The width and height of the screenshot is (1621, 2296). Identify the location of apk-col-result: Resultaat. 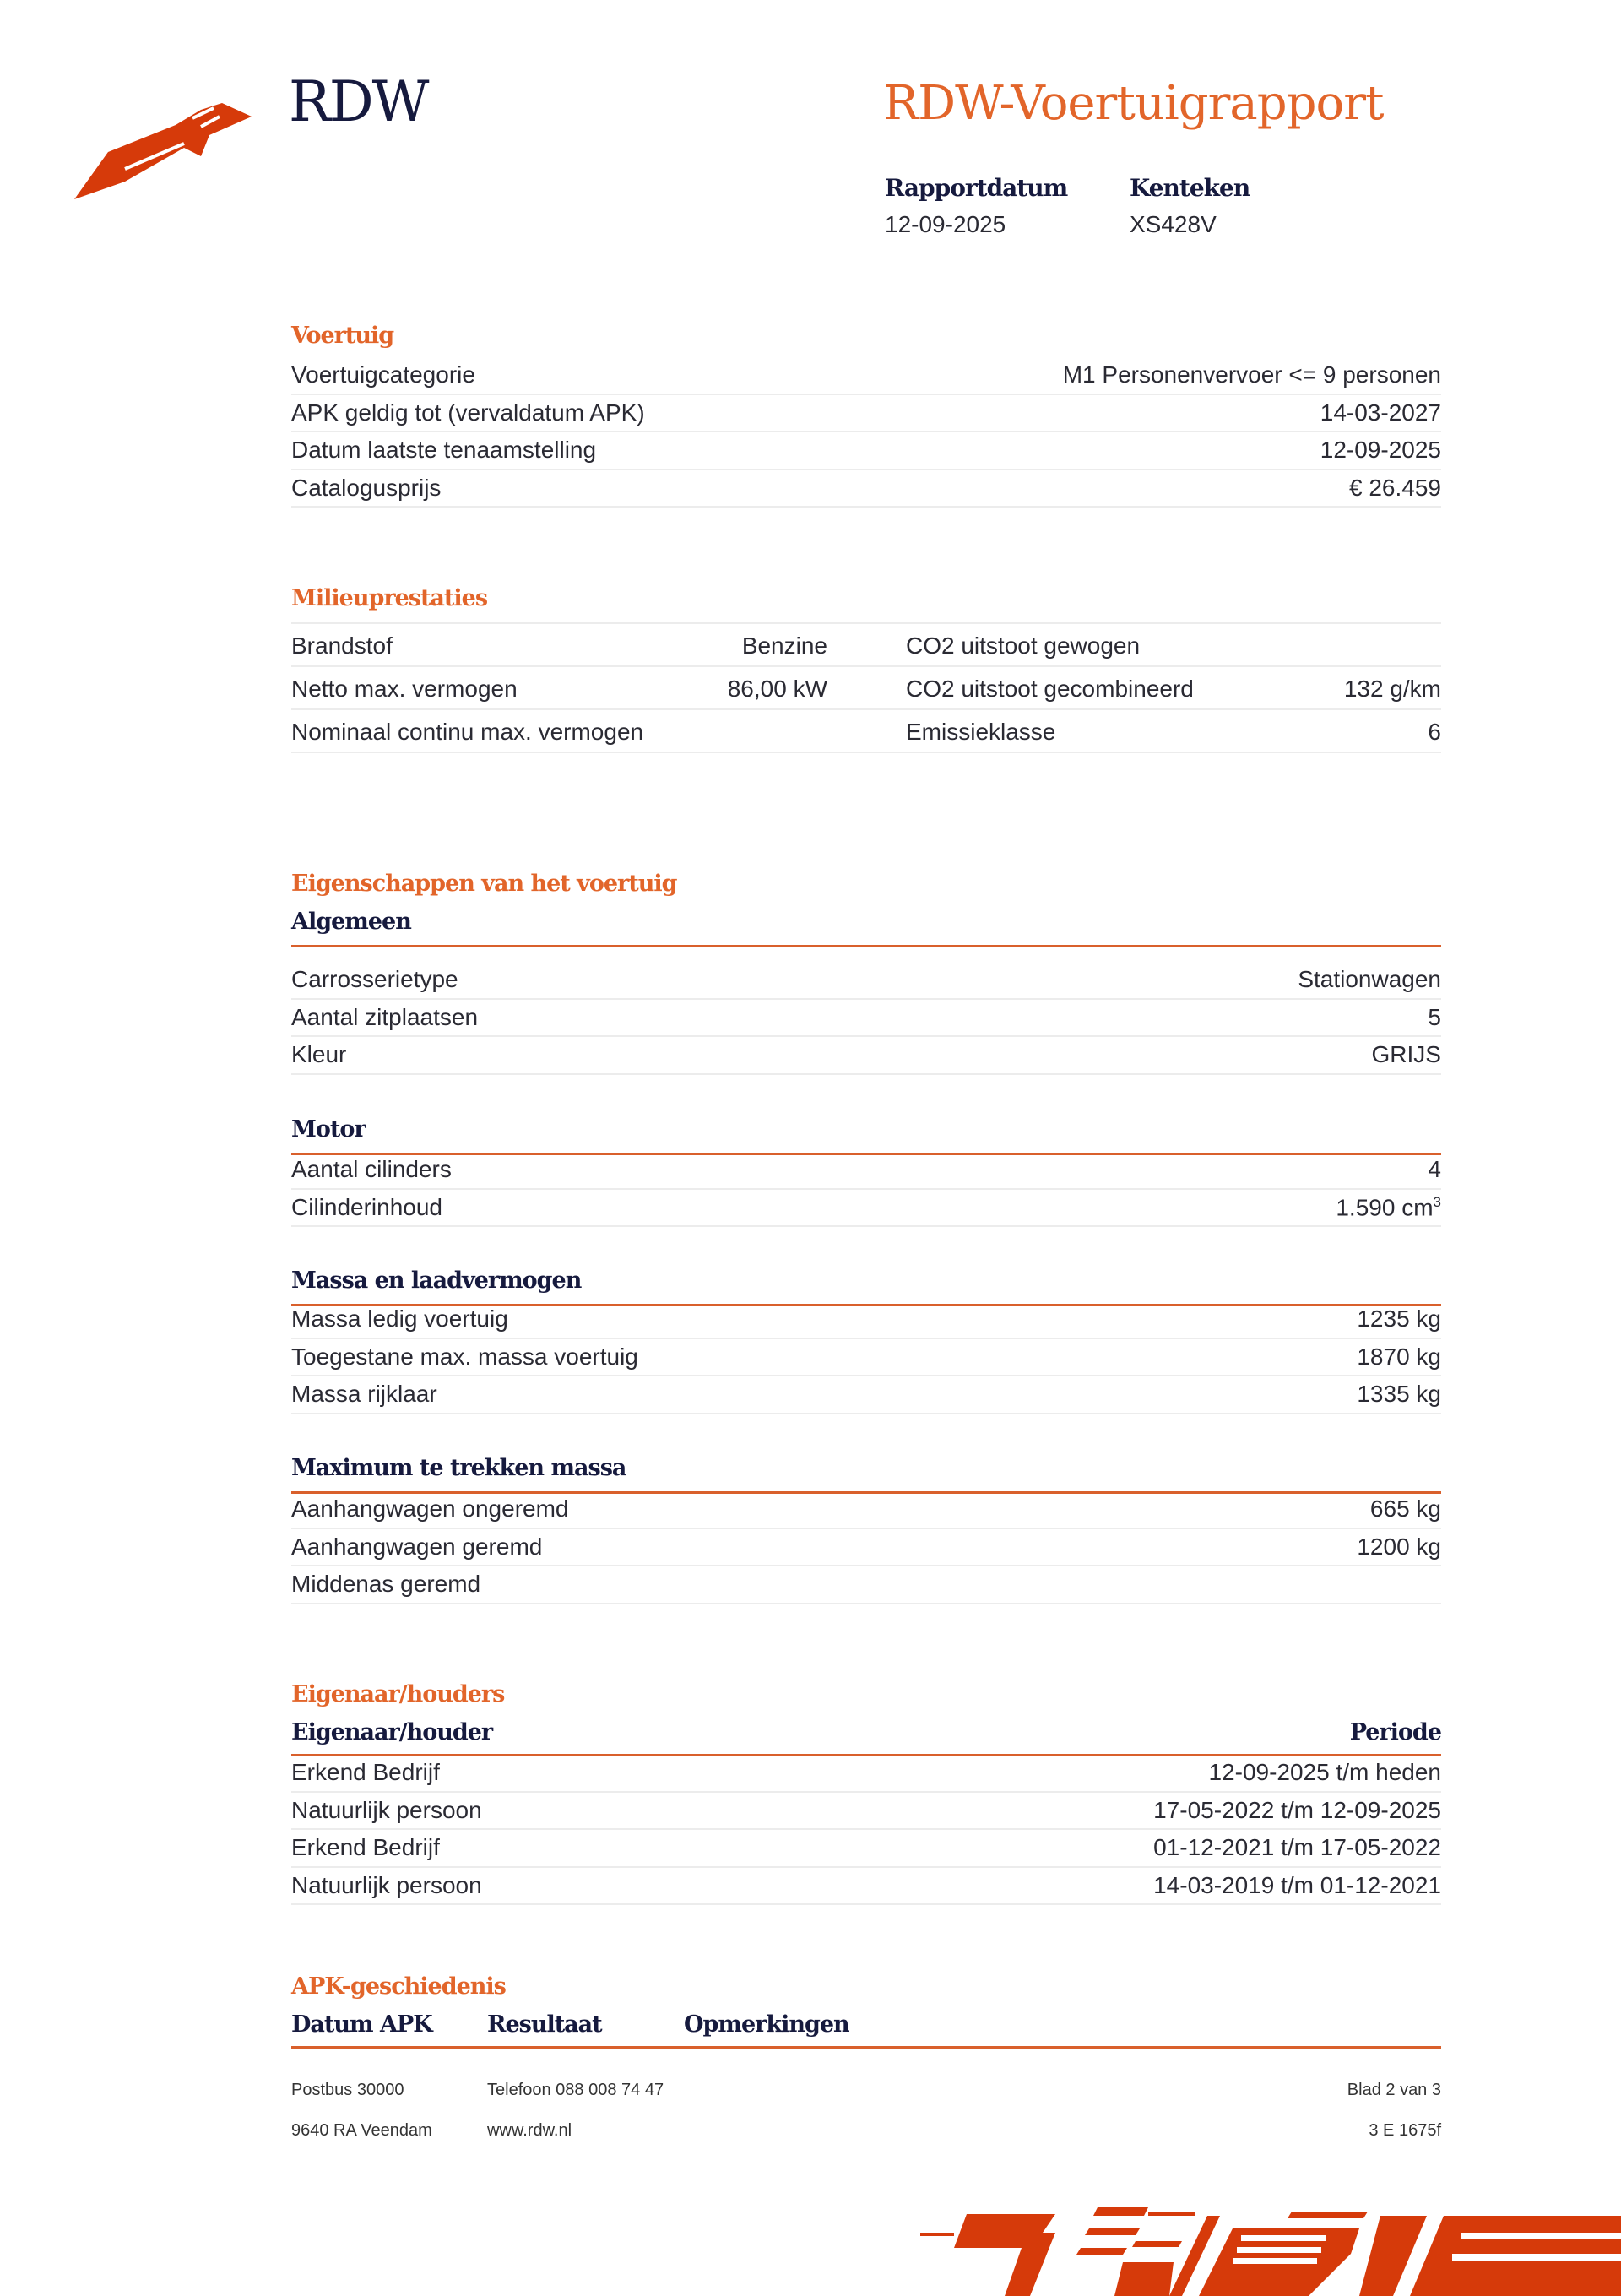
(545, 2024).